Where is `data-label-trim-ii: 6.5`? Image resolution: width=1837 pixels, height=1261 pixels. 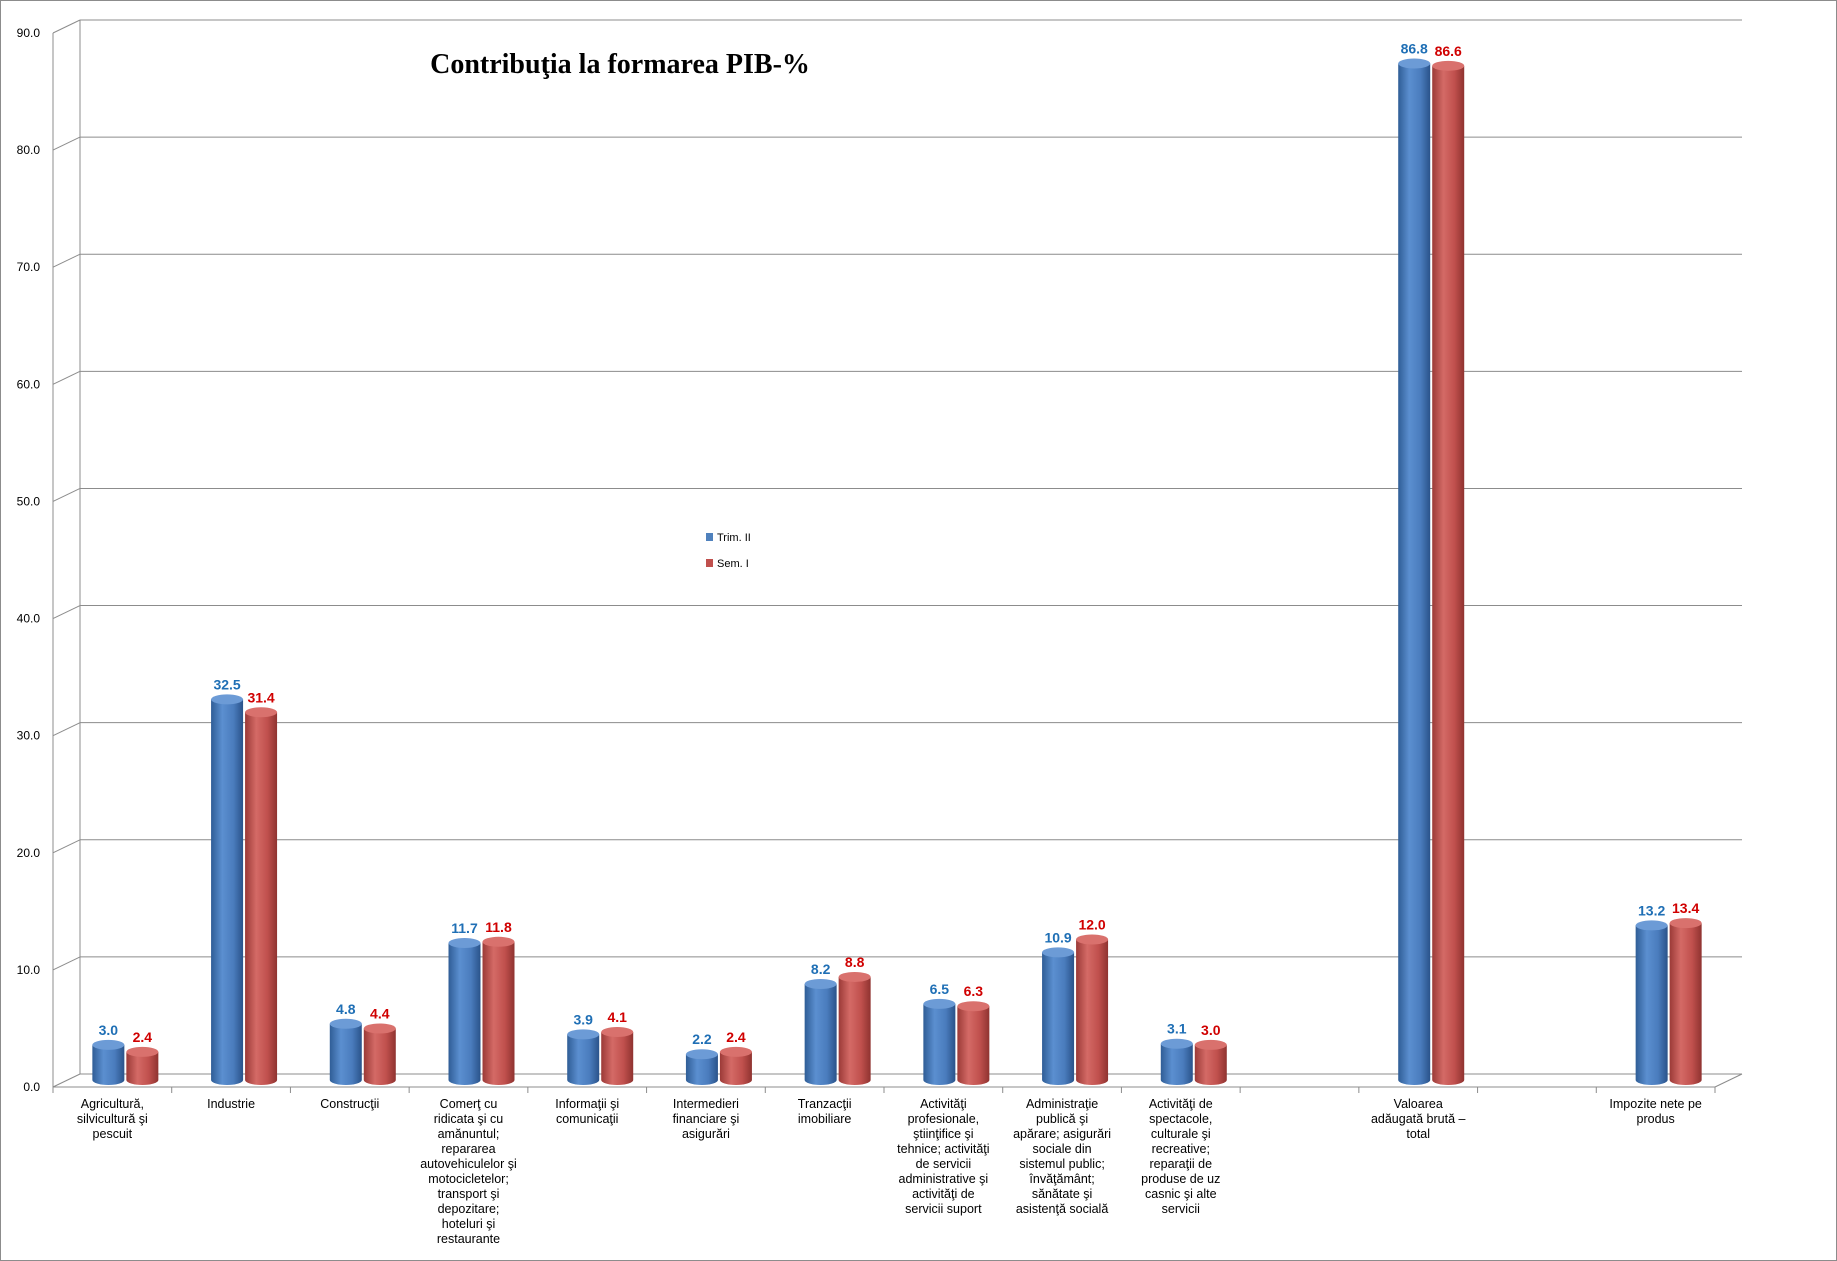
data-label-trim-ii: 6.5 is located at coordinates (940, 989).